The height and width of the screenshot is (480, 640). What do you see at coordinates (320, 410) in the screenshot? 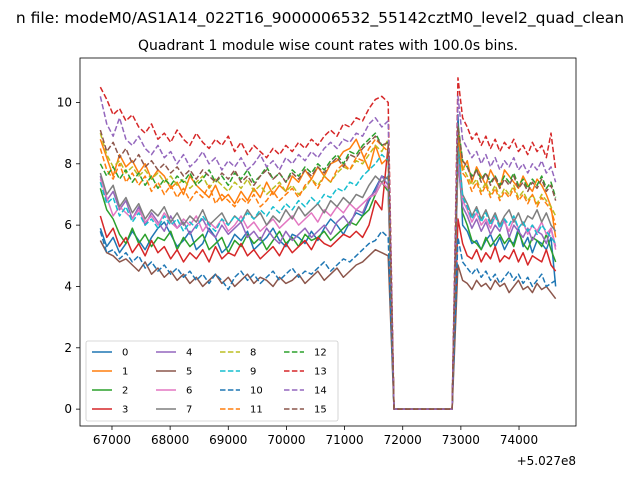
I see `legend-label-15: 15` at bounding box center [320, 410].